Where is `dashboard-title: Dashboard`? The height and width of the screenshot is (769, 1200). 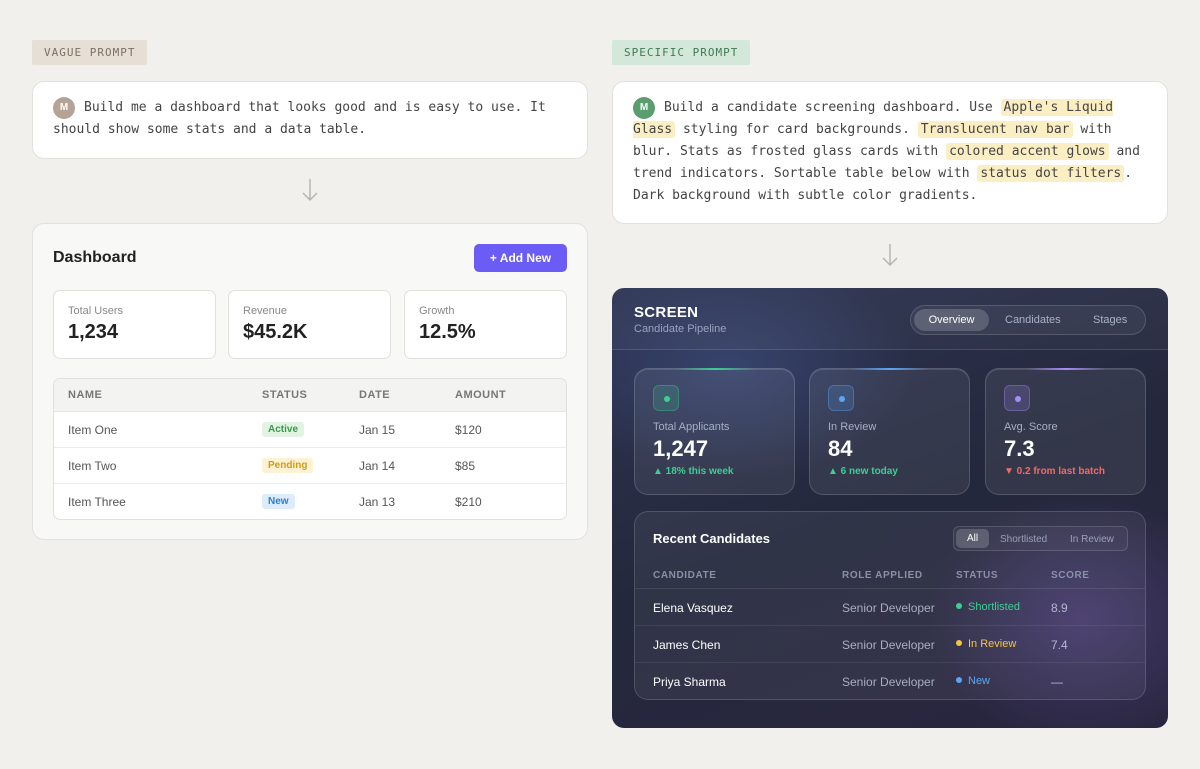 dashboard-title: Dashboard is located at coordinates (95, 257).